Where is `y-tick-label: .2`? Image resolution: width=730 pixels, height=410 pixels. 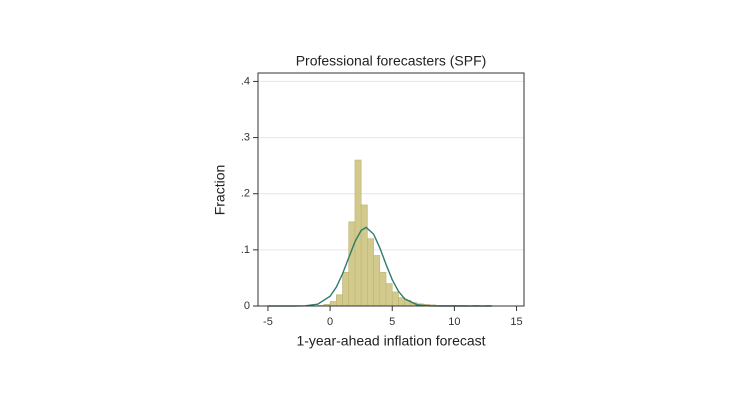
y-tick-label: .2 is located at coordinates (245, 194).